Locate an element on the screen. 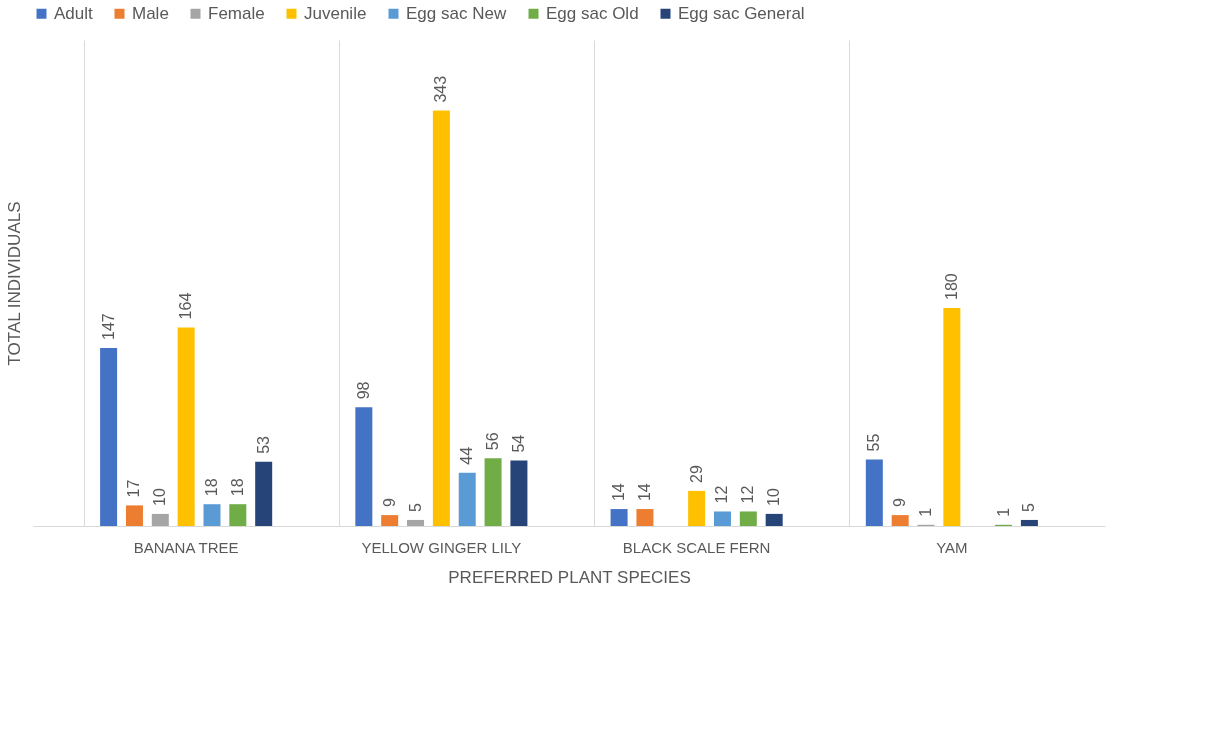  data-label: 29 is located at coordinates (696, 473).